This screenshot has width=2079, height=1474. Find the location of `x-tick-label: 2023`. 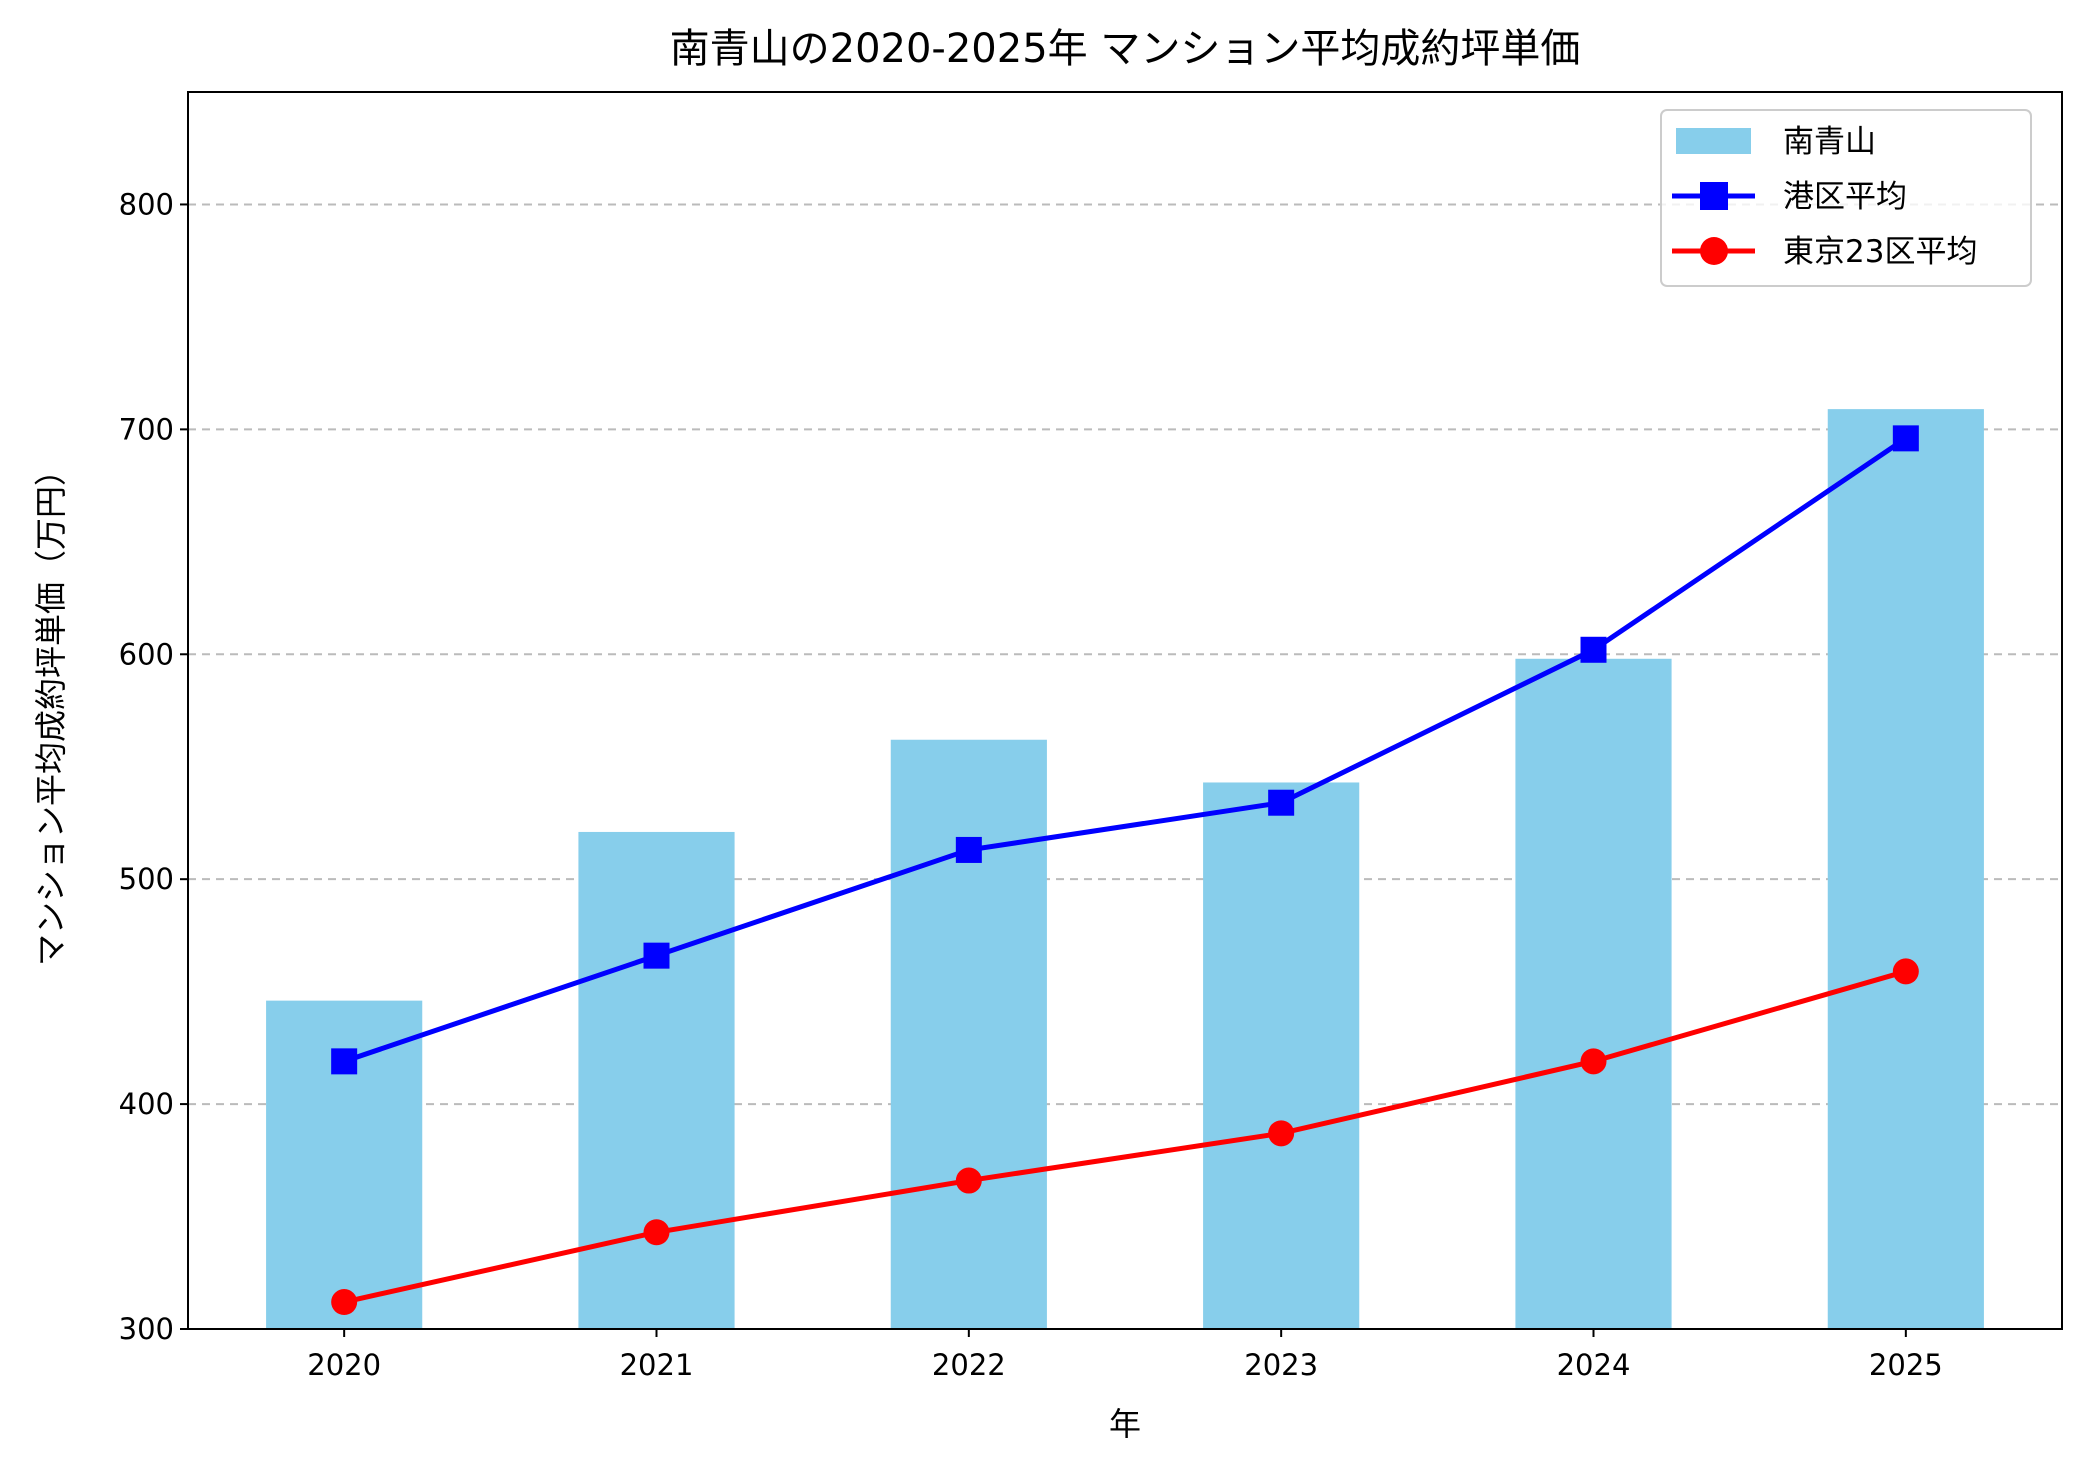

x-tick-label: 2023 is located at coordinates (1281, 1365).